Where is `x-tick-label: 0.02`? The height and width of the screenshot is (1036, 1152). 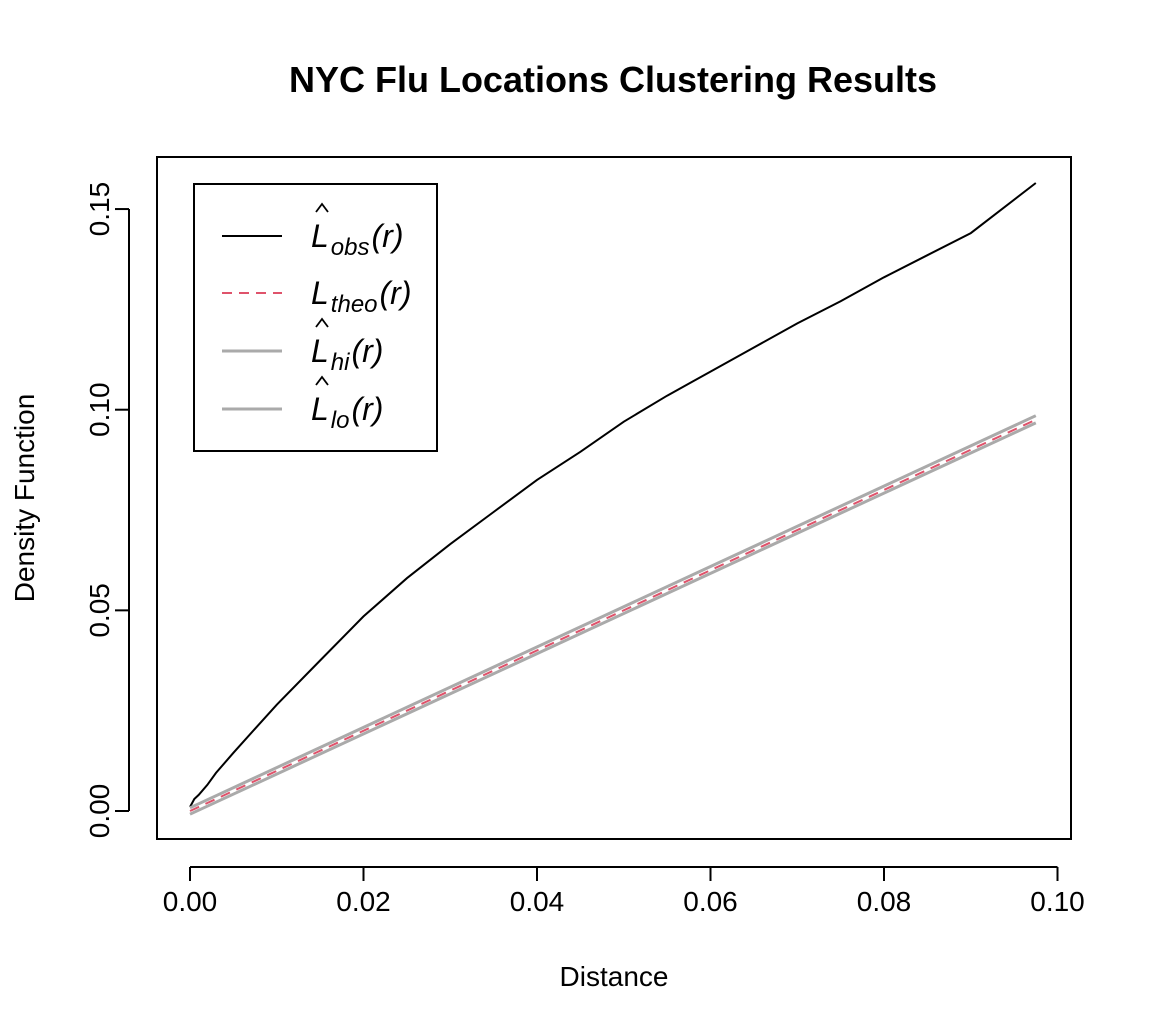 x-tick-label: 0.02 is located at coordinates (363, 901).